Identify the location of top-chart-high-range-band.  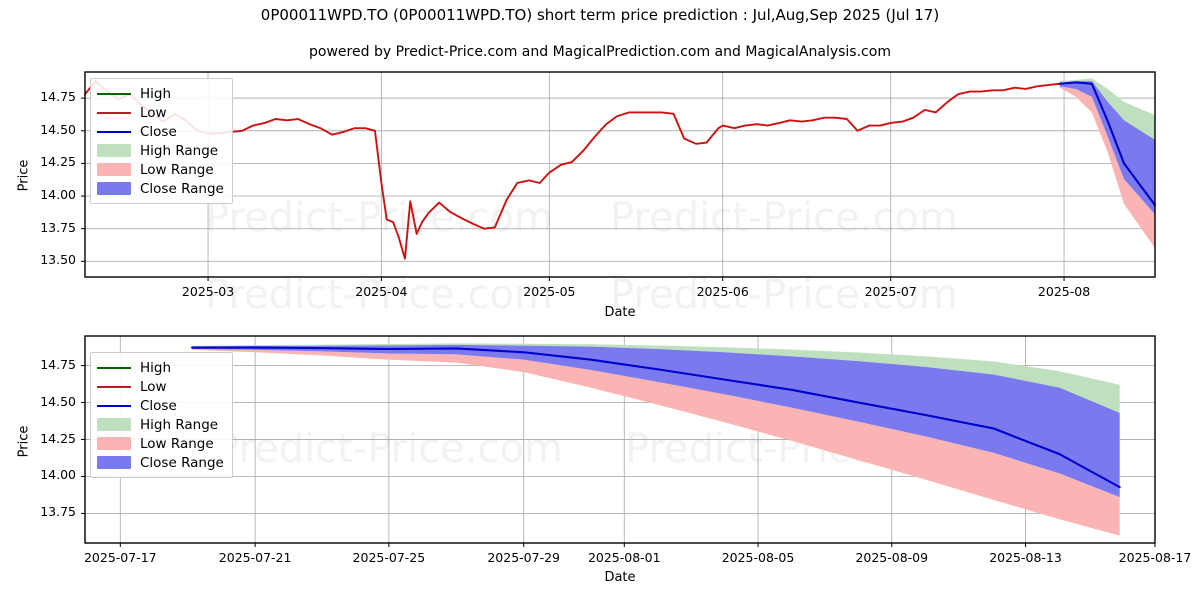
(1107, 109).